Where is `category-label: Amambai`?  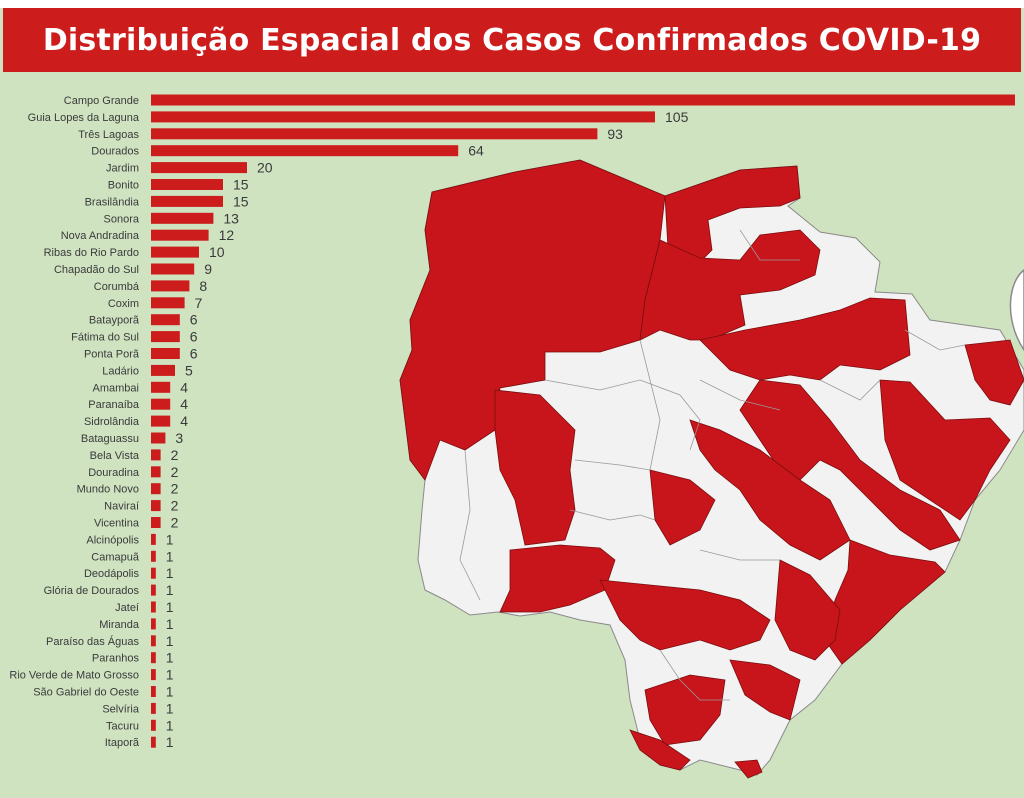
category-label: Amambai is located at coordinates (116, 388).